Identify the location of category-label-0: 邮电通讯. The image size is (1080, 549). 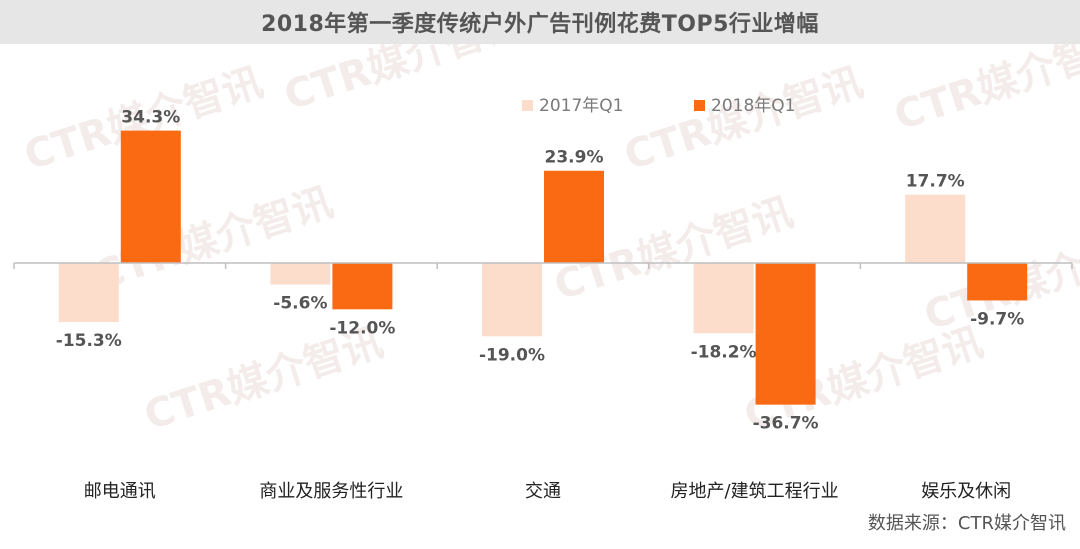
(120, 491).